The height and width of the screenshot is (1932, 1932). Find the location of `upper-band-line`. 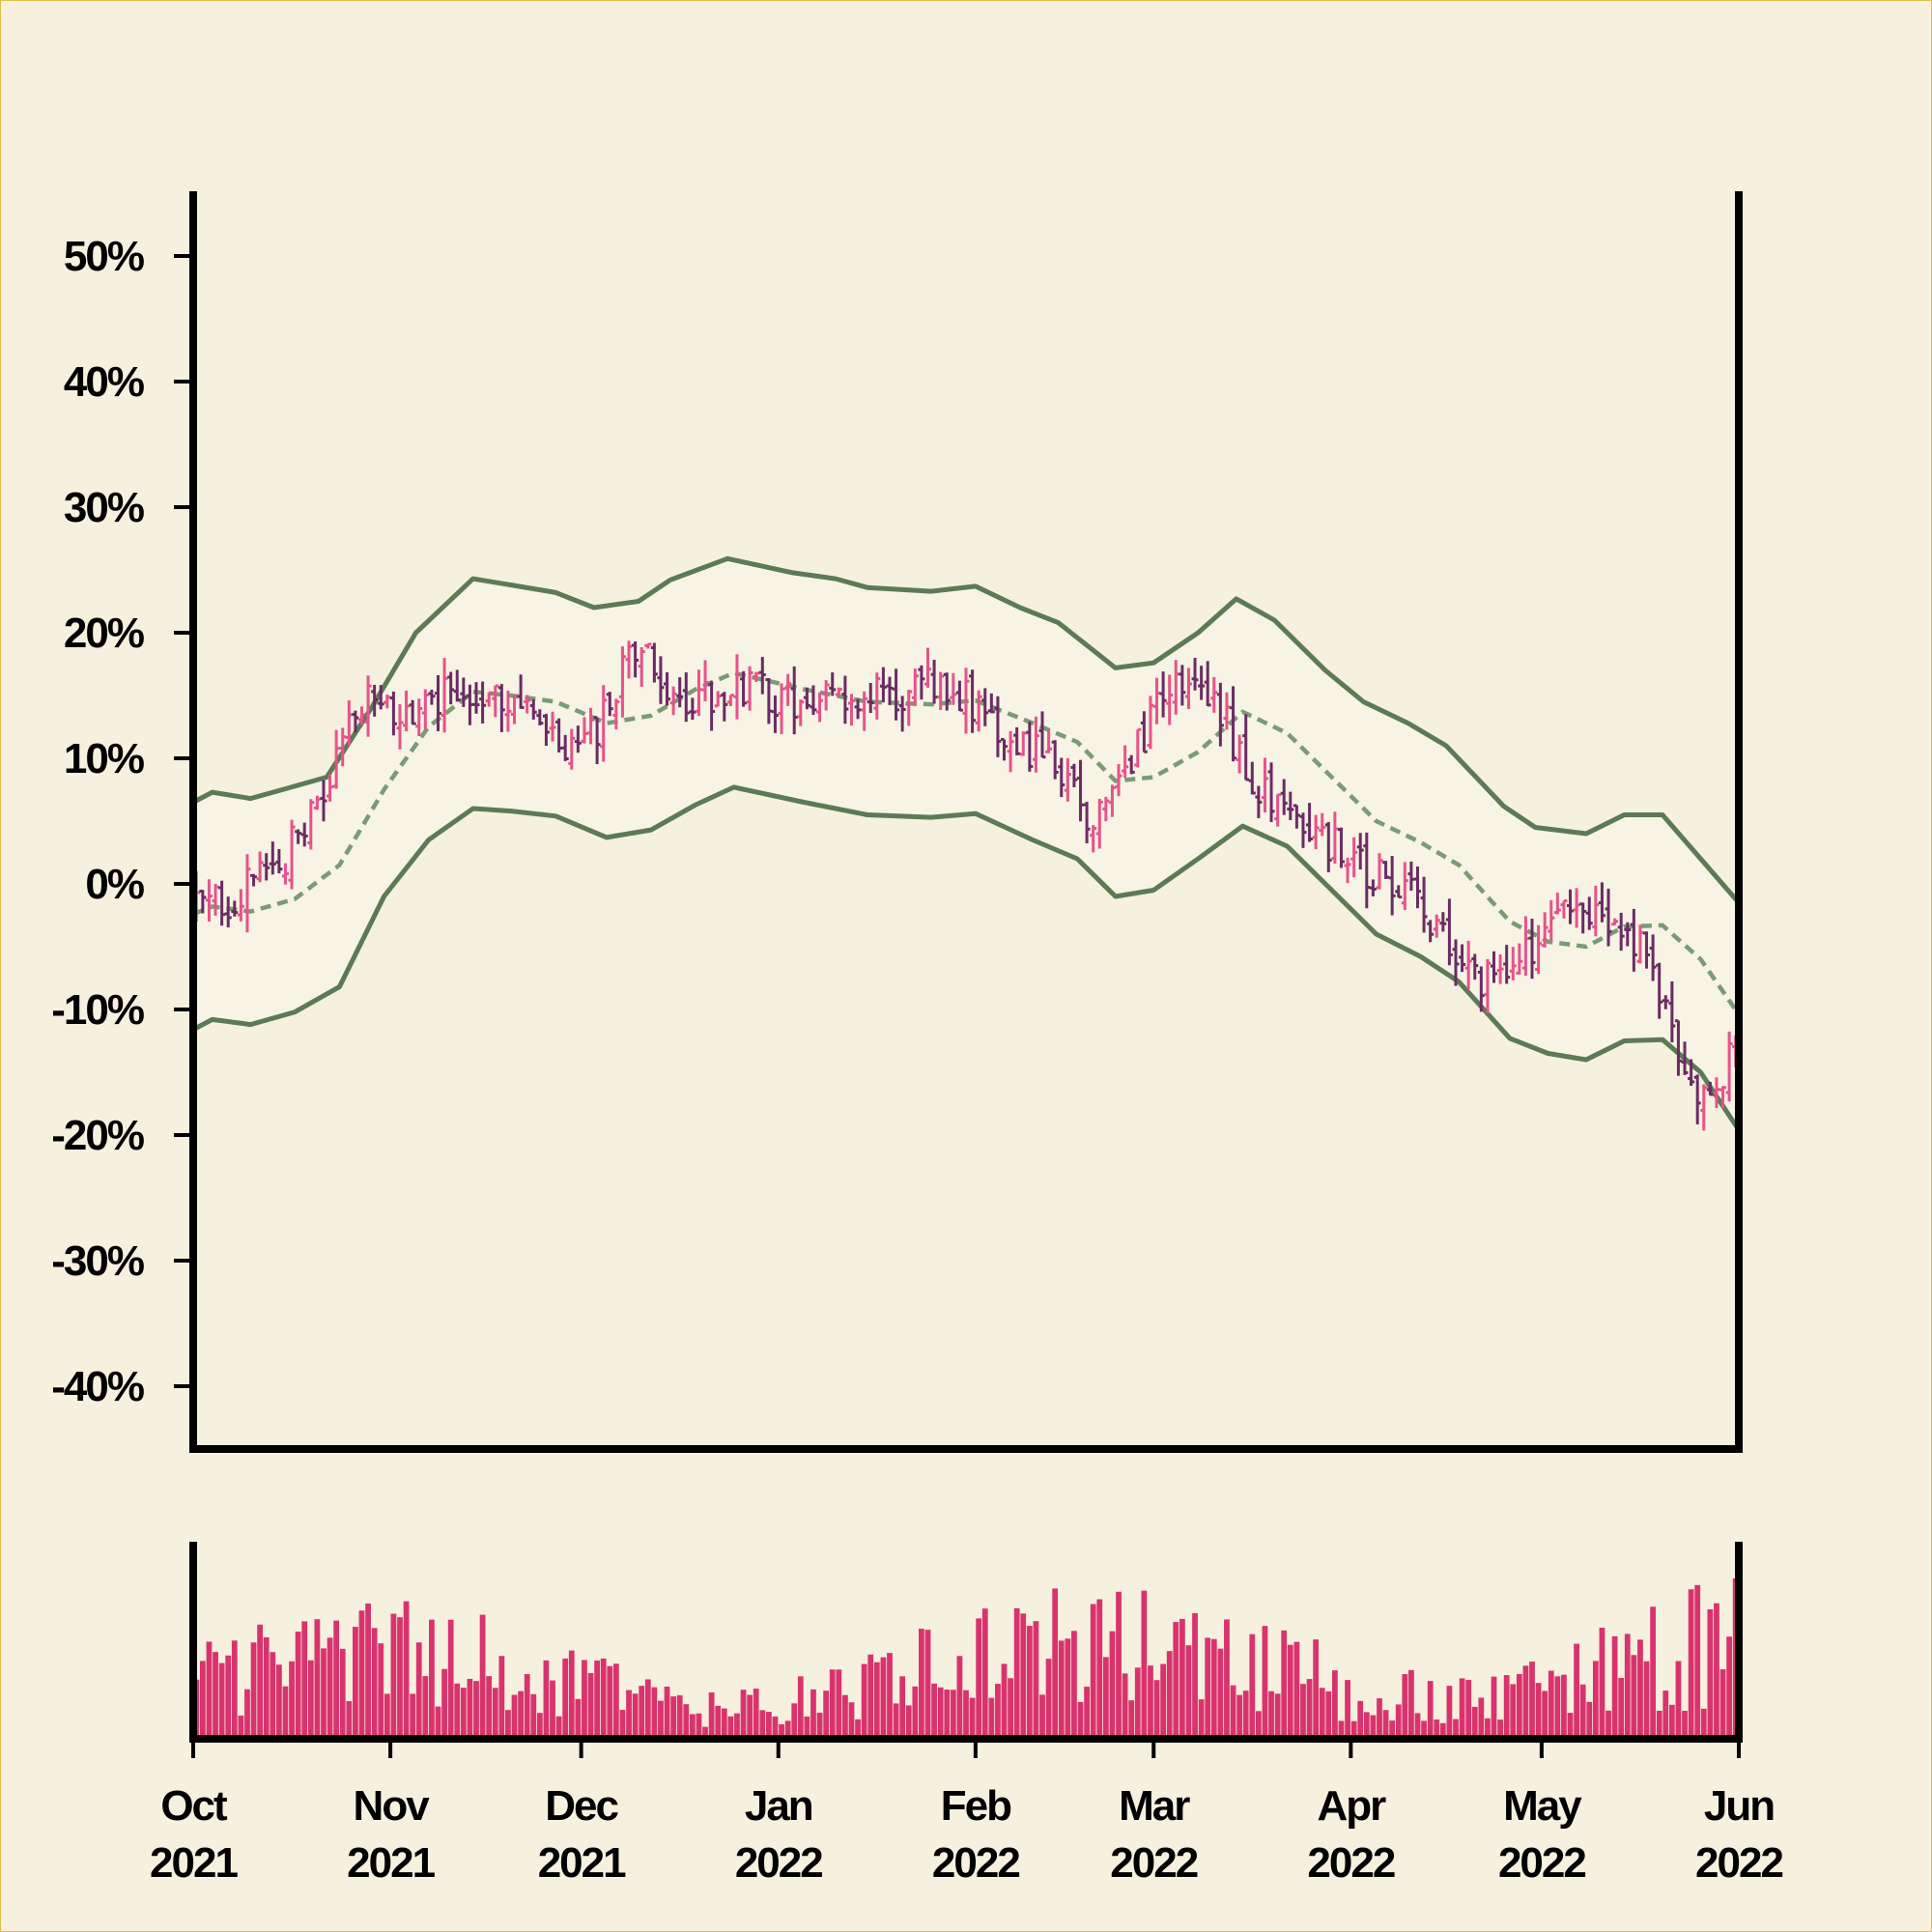

upper-band-line is located at coordinates (966, 730).